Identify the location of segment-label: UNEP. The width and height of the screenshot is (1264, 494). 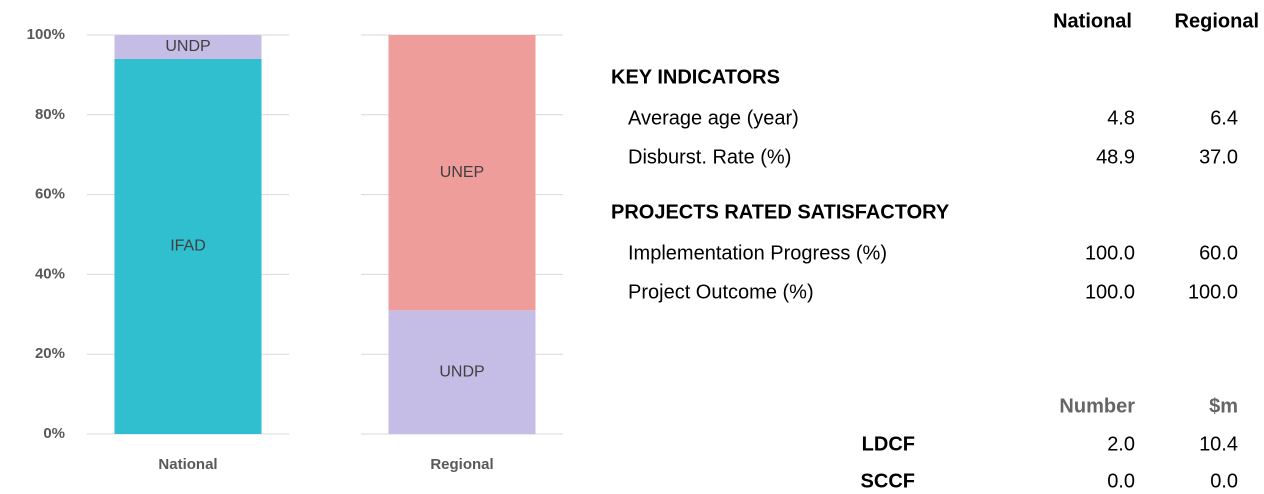
(462, 172).